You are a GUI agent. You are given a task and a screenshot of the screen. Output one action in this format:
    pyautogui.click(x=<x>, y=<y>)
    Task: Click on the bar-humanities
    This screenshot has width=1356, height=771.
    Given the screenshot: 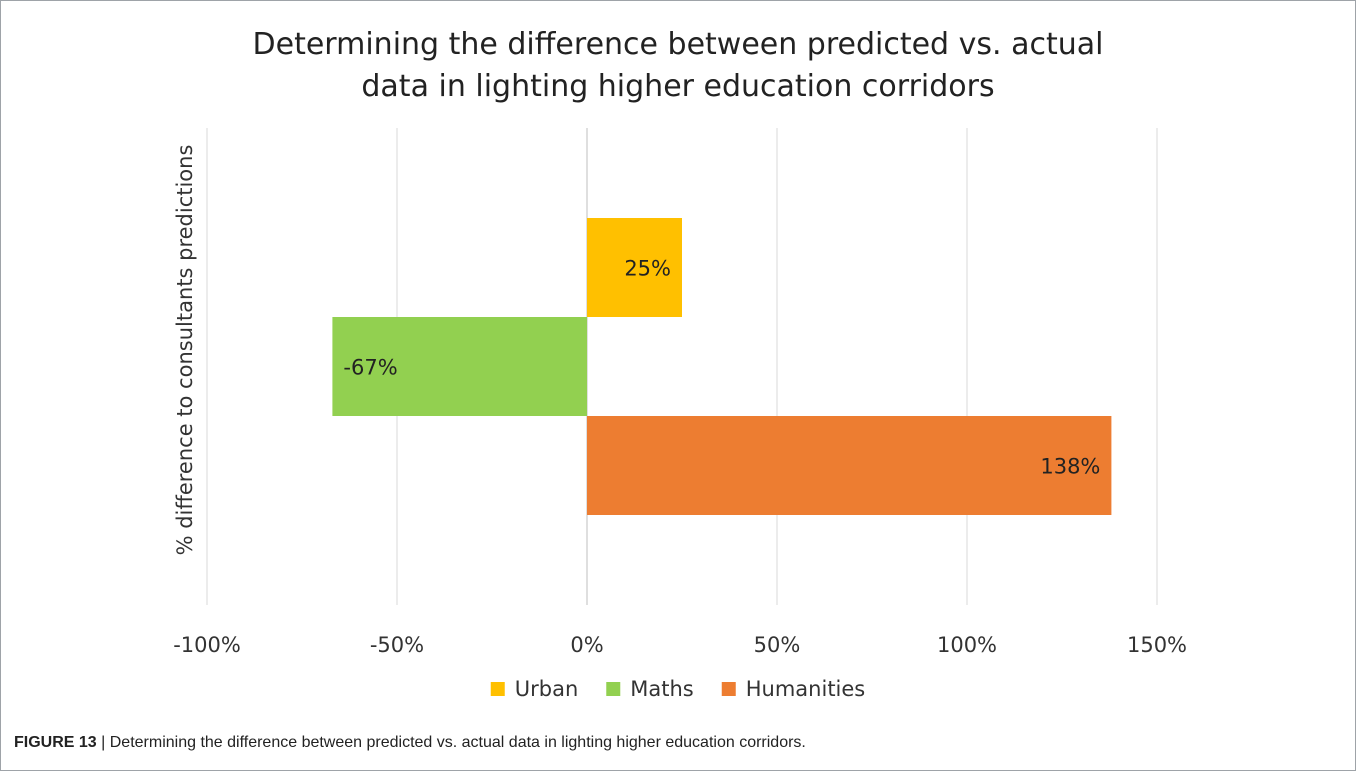 What is the action you would take?
    pyautogui.click(x=849, y=465)
    